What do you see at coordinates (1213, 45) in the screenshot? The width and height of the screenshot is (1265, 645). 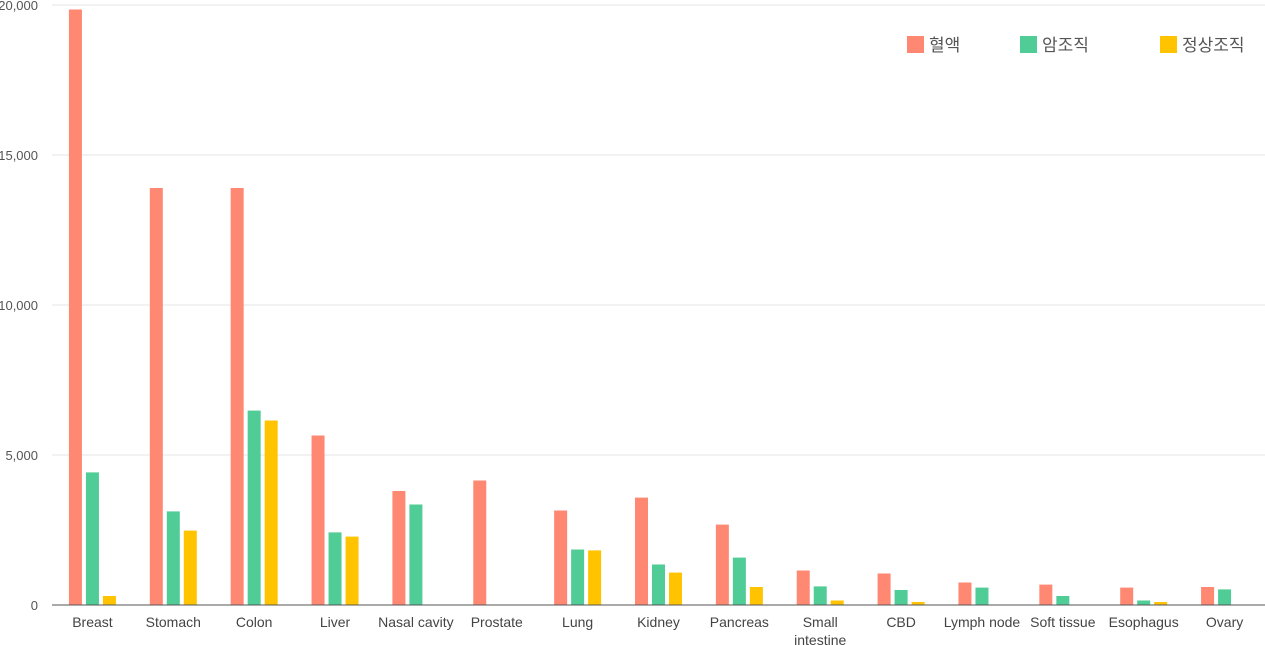 I see `legend-label: 정상조직` at bounding box center [1213, 45].